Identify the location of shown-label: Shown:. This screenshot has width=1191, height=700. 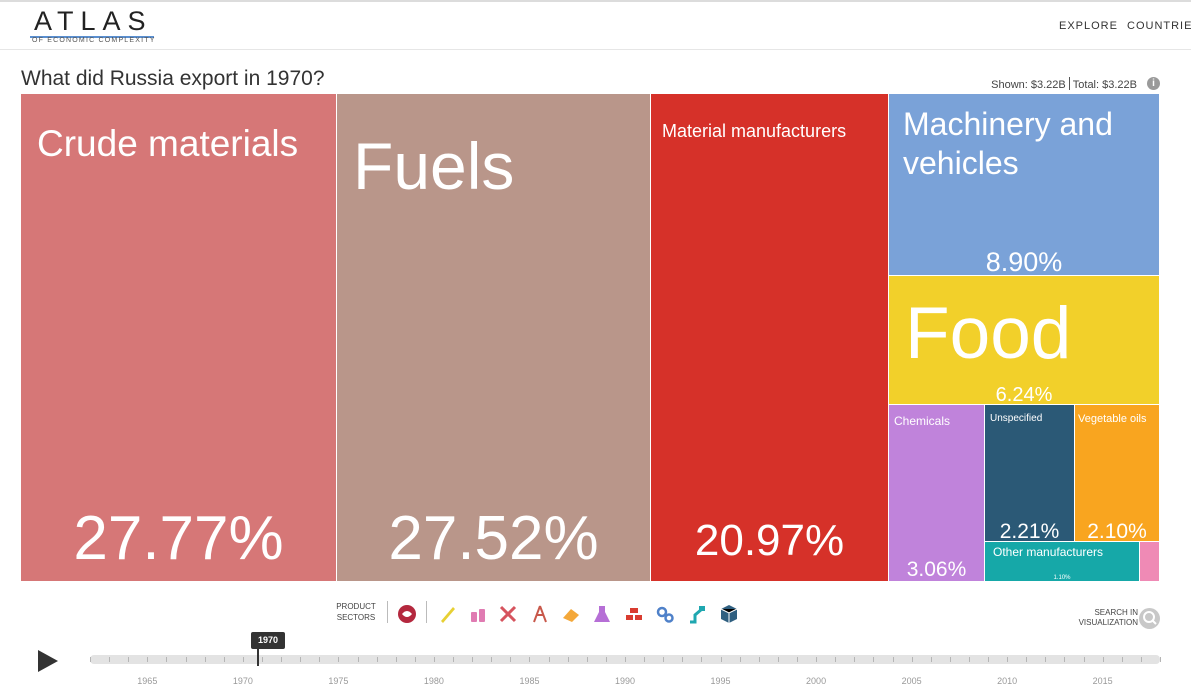
(1009, 85).